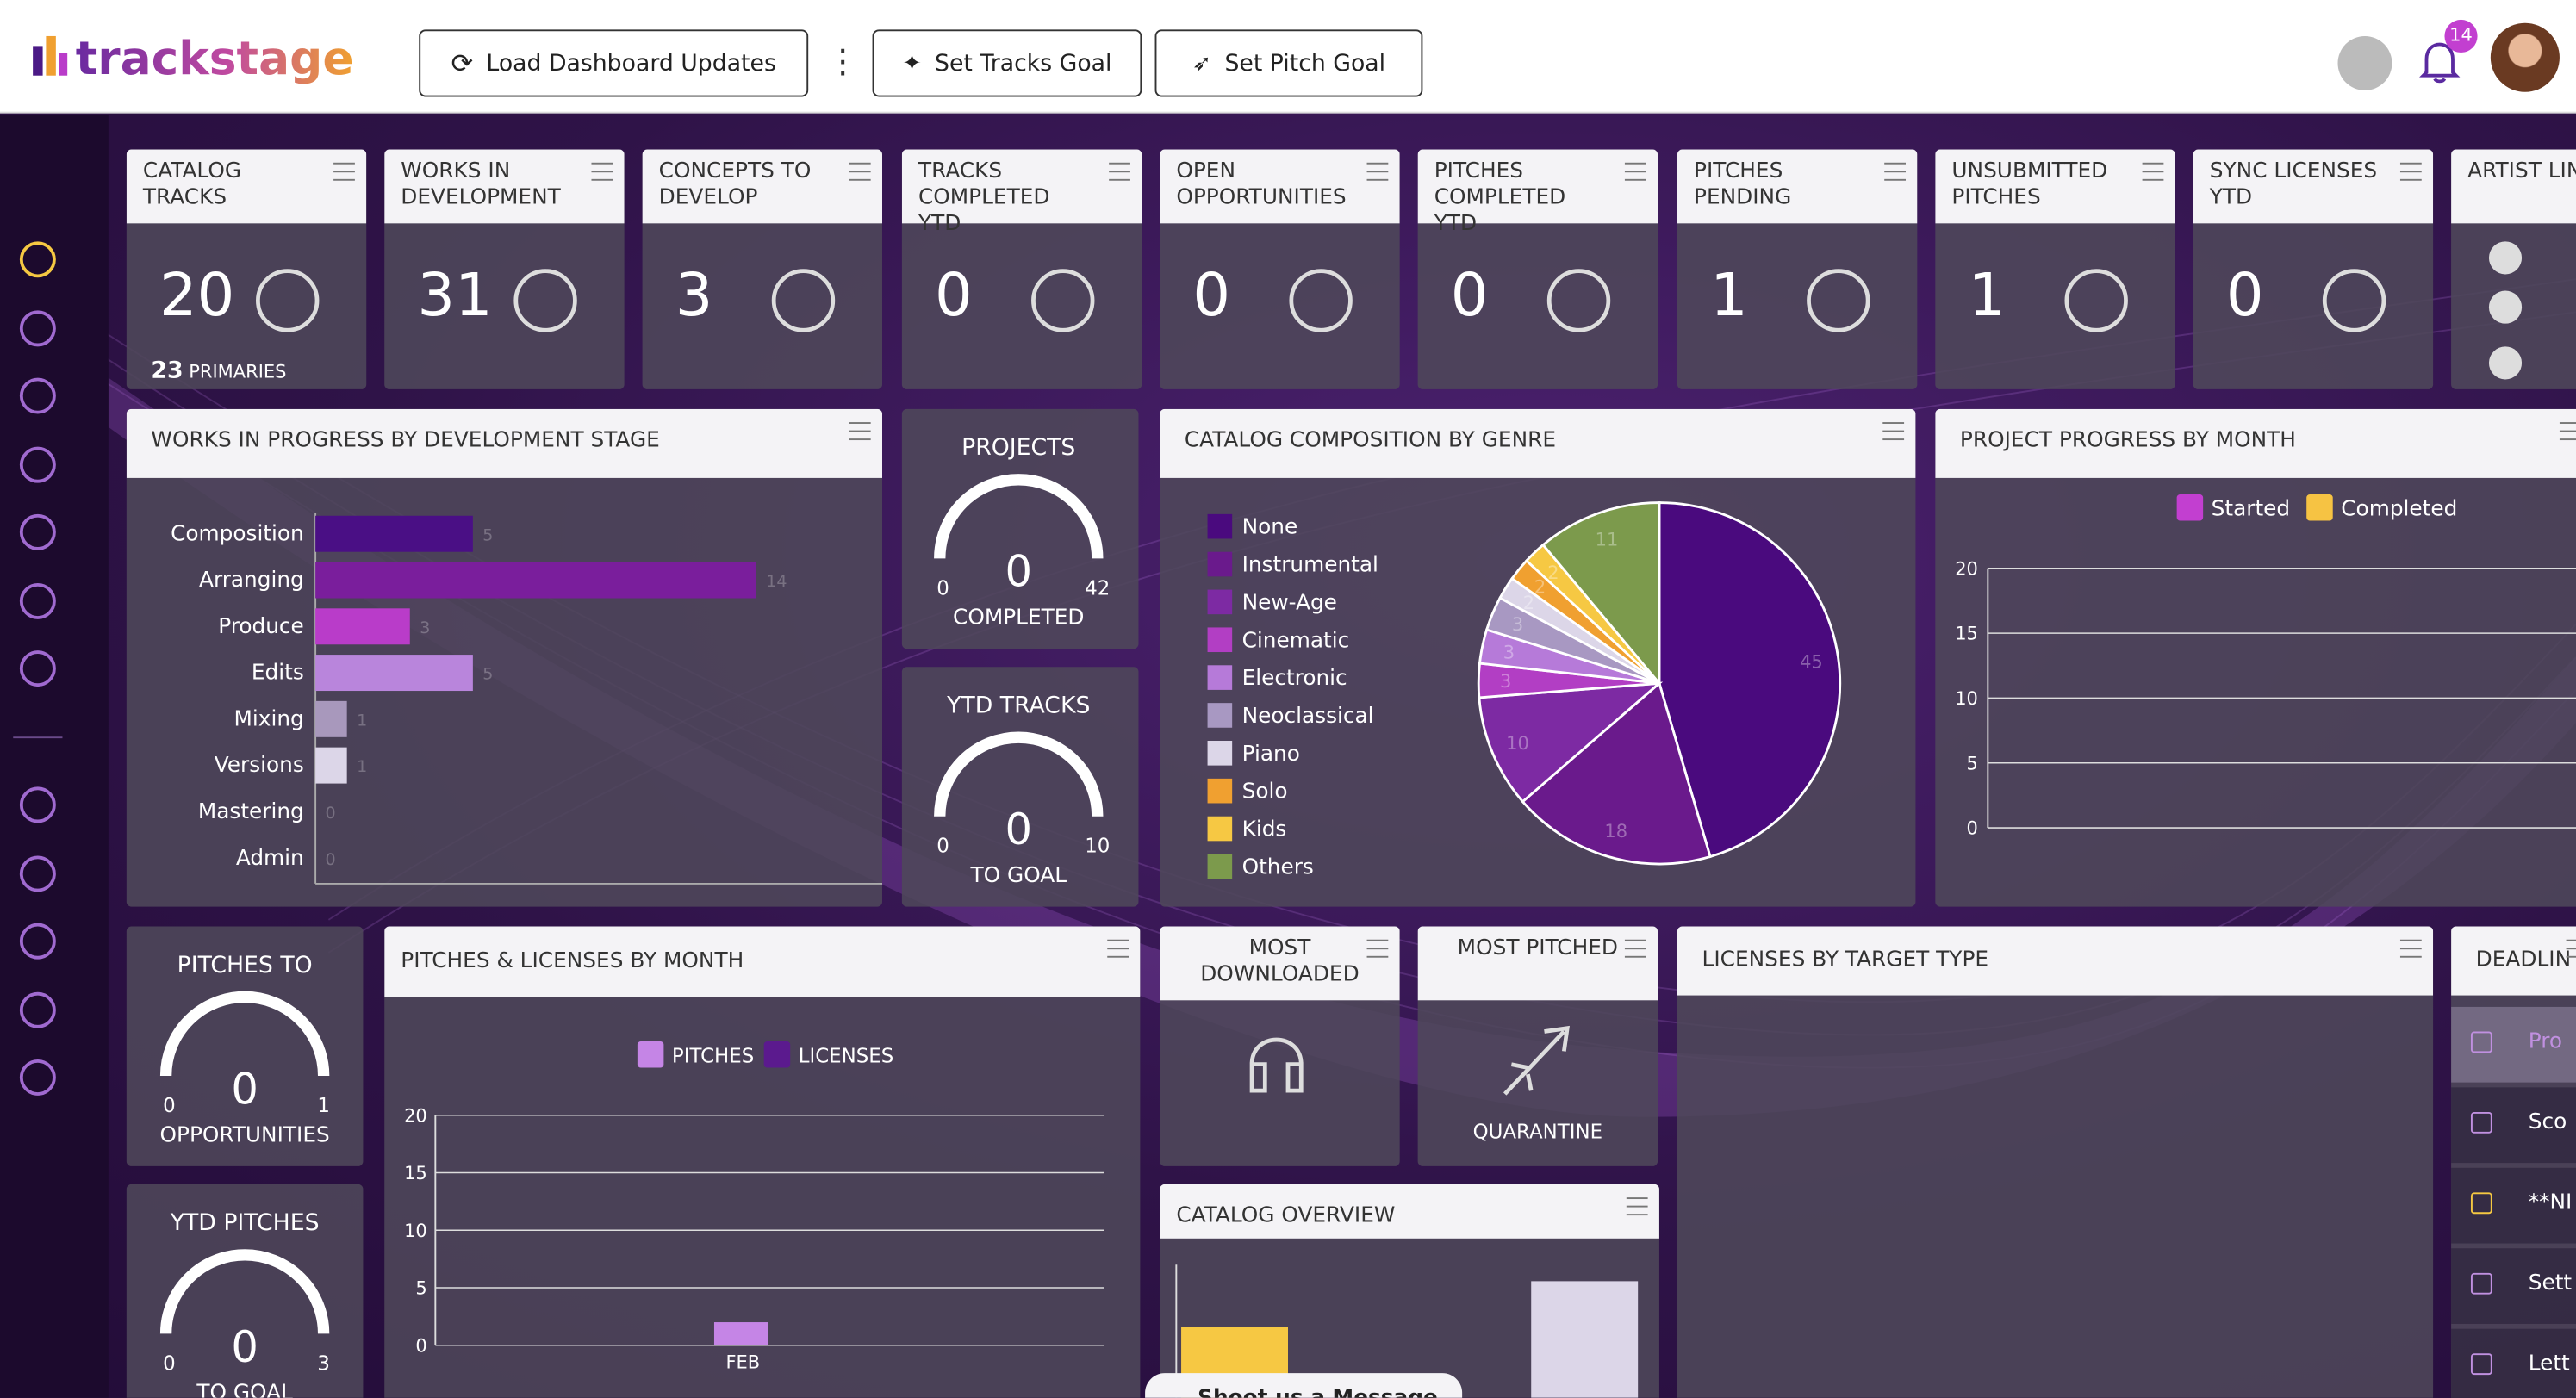 The width and height of the screenshot is (2576, 1398). Describe the element at coordinates (1410, 1291) in the screenshot. I see `panel: CATALOG OVERVIEW` at that location.